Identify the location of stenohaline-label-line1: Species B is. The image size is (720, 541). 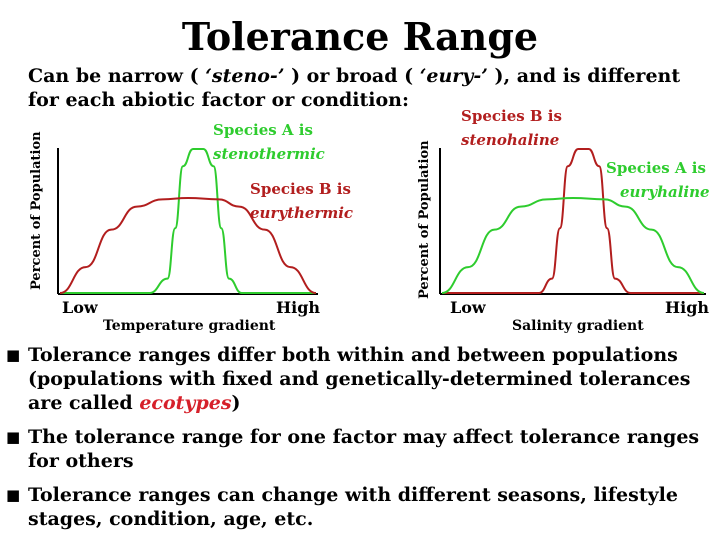
(511, 116).